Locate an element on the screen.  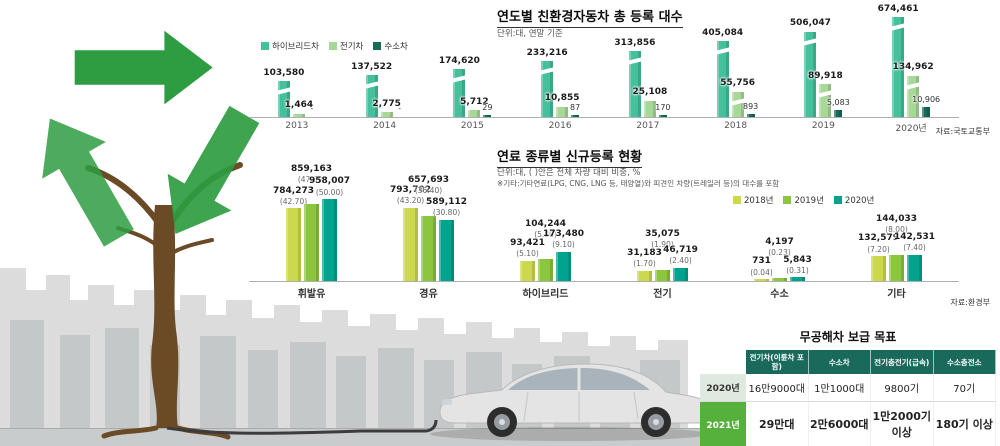
bar-value-label: 134,962 is located at coordinates (913, 67).